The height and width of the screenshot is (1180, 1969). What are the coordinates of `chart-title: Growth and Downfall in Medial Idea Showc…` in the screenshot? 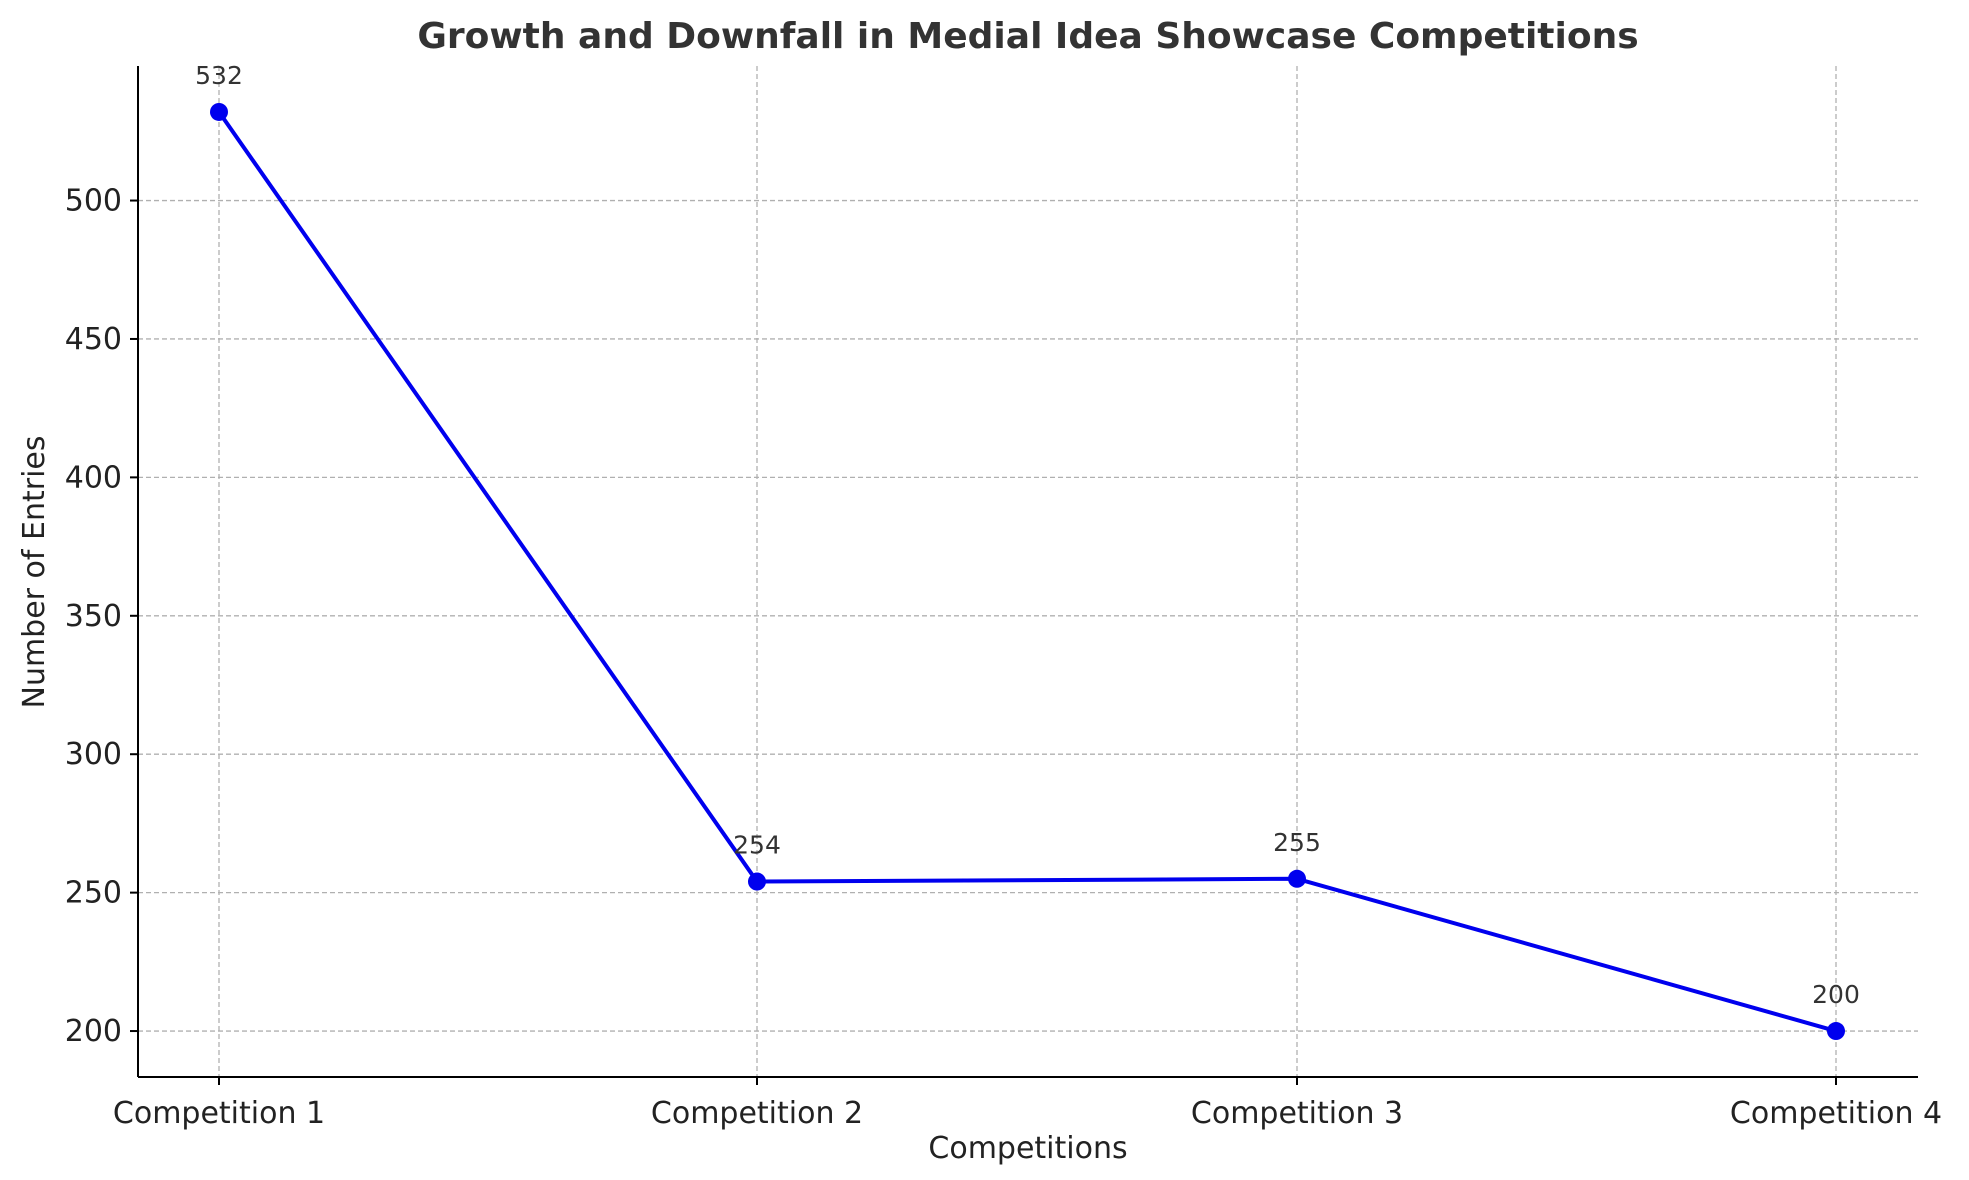 It's located at (1027, 36).